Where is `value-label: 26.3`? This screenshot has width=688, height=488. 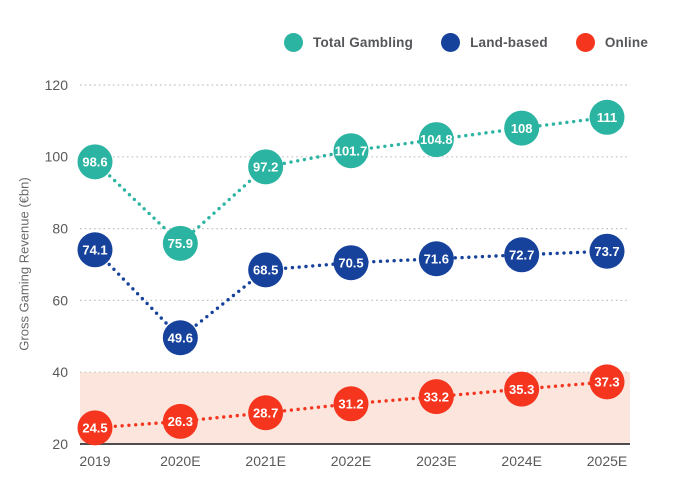 value-label: 26.3 is located at coordinates (180, 421).